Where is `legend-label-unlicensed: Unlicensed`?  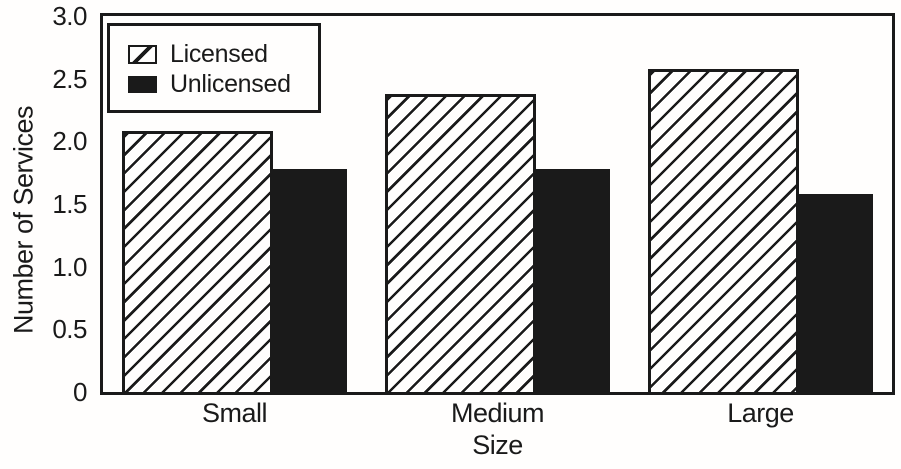
legend-label-unlicensed: Unlicensed is located at coordinates (230, 83).